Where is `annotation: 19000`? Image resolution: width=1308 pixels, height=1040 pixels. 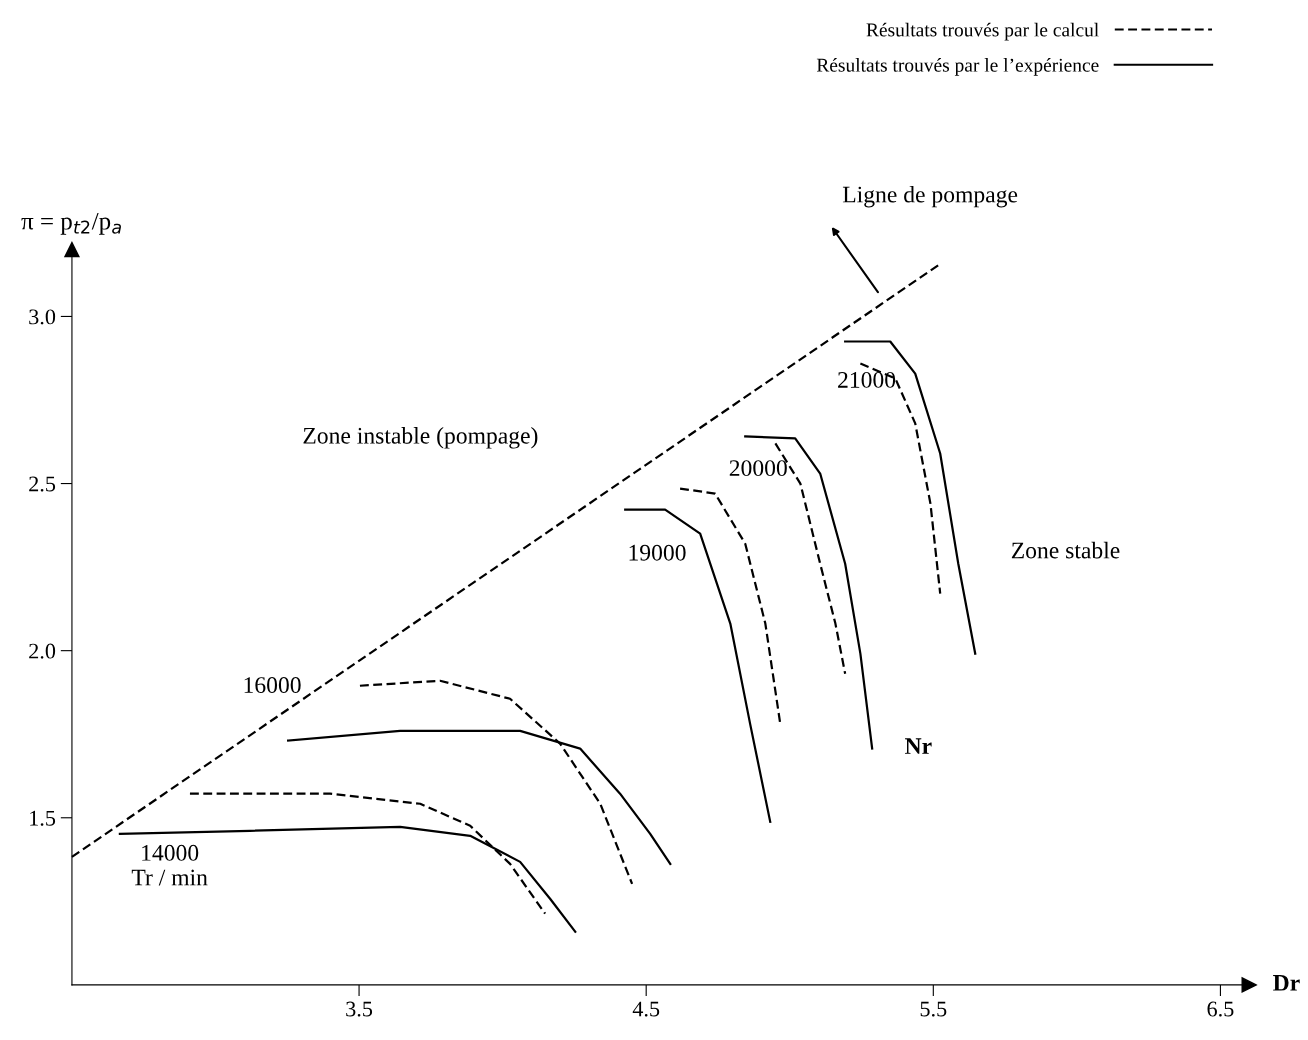 annotation: 19000 is located at coordinates (657, 552).